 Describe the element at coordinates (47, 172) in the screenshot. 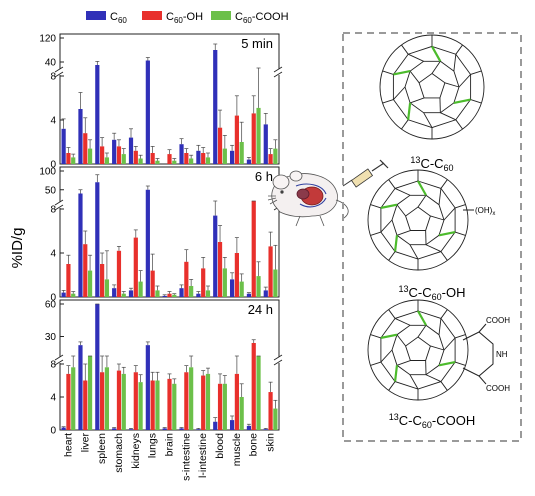

I see `y-tick-label: 100` at that location.